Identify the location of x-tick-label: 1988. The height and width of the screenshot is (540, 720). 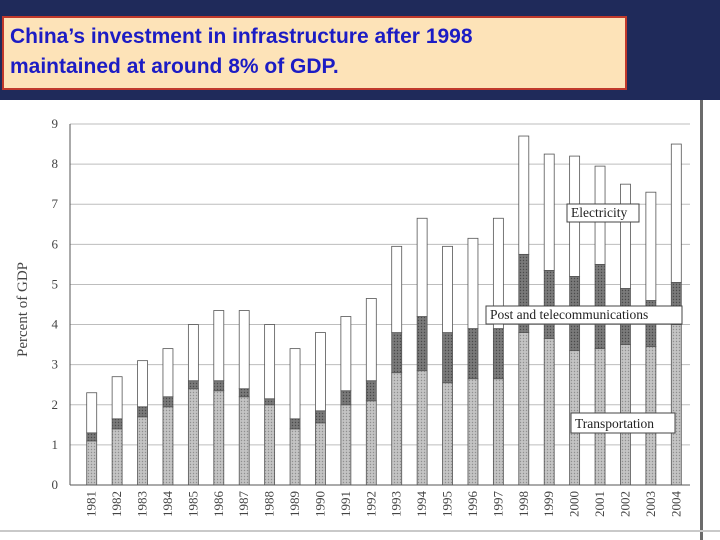
(269, 504).